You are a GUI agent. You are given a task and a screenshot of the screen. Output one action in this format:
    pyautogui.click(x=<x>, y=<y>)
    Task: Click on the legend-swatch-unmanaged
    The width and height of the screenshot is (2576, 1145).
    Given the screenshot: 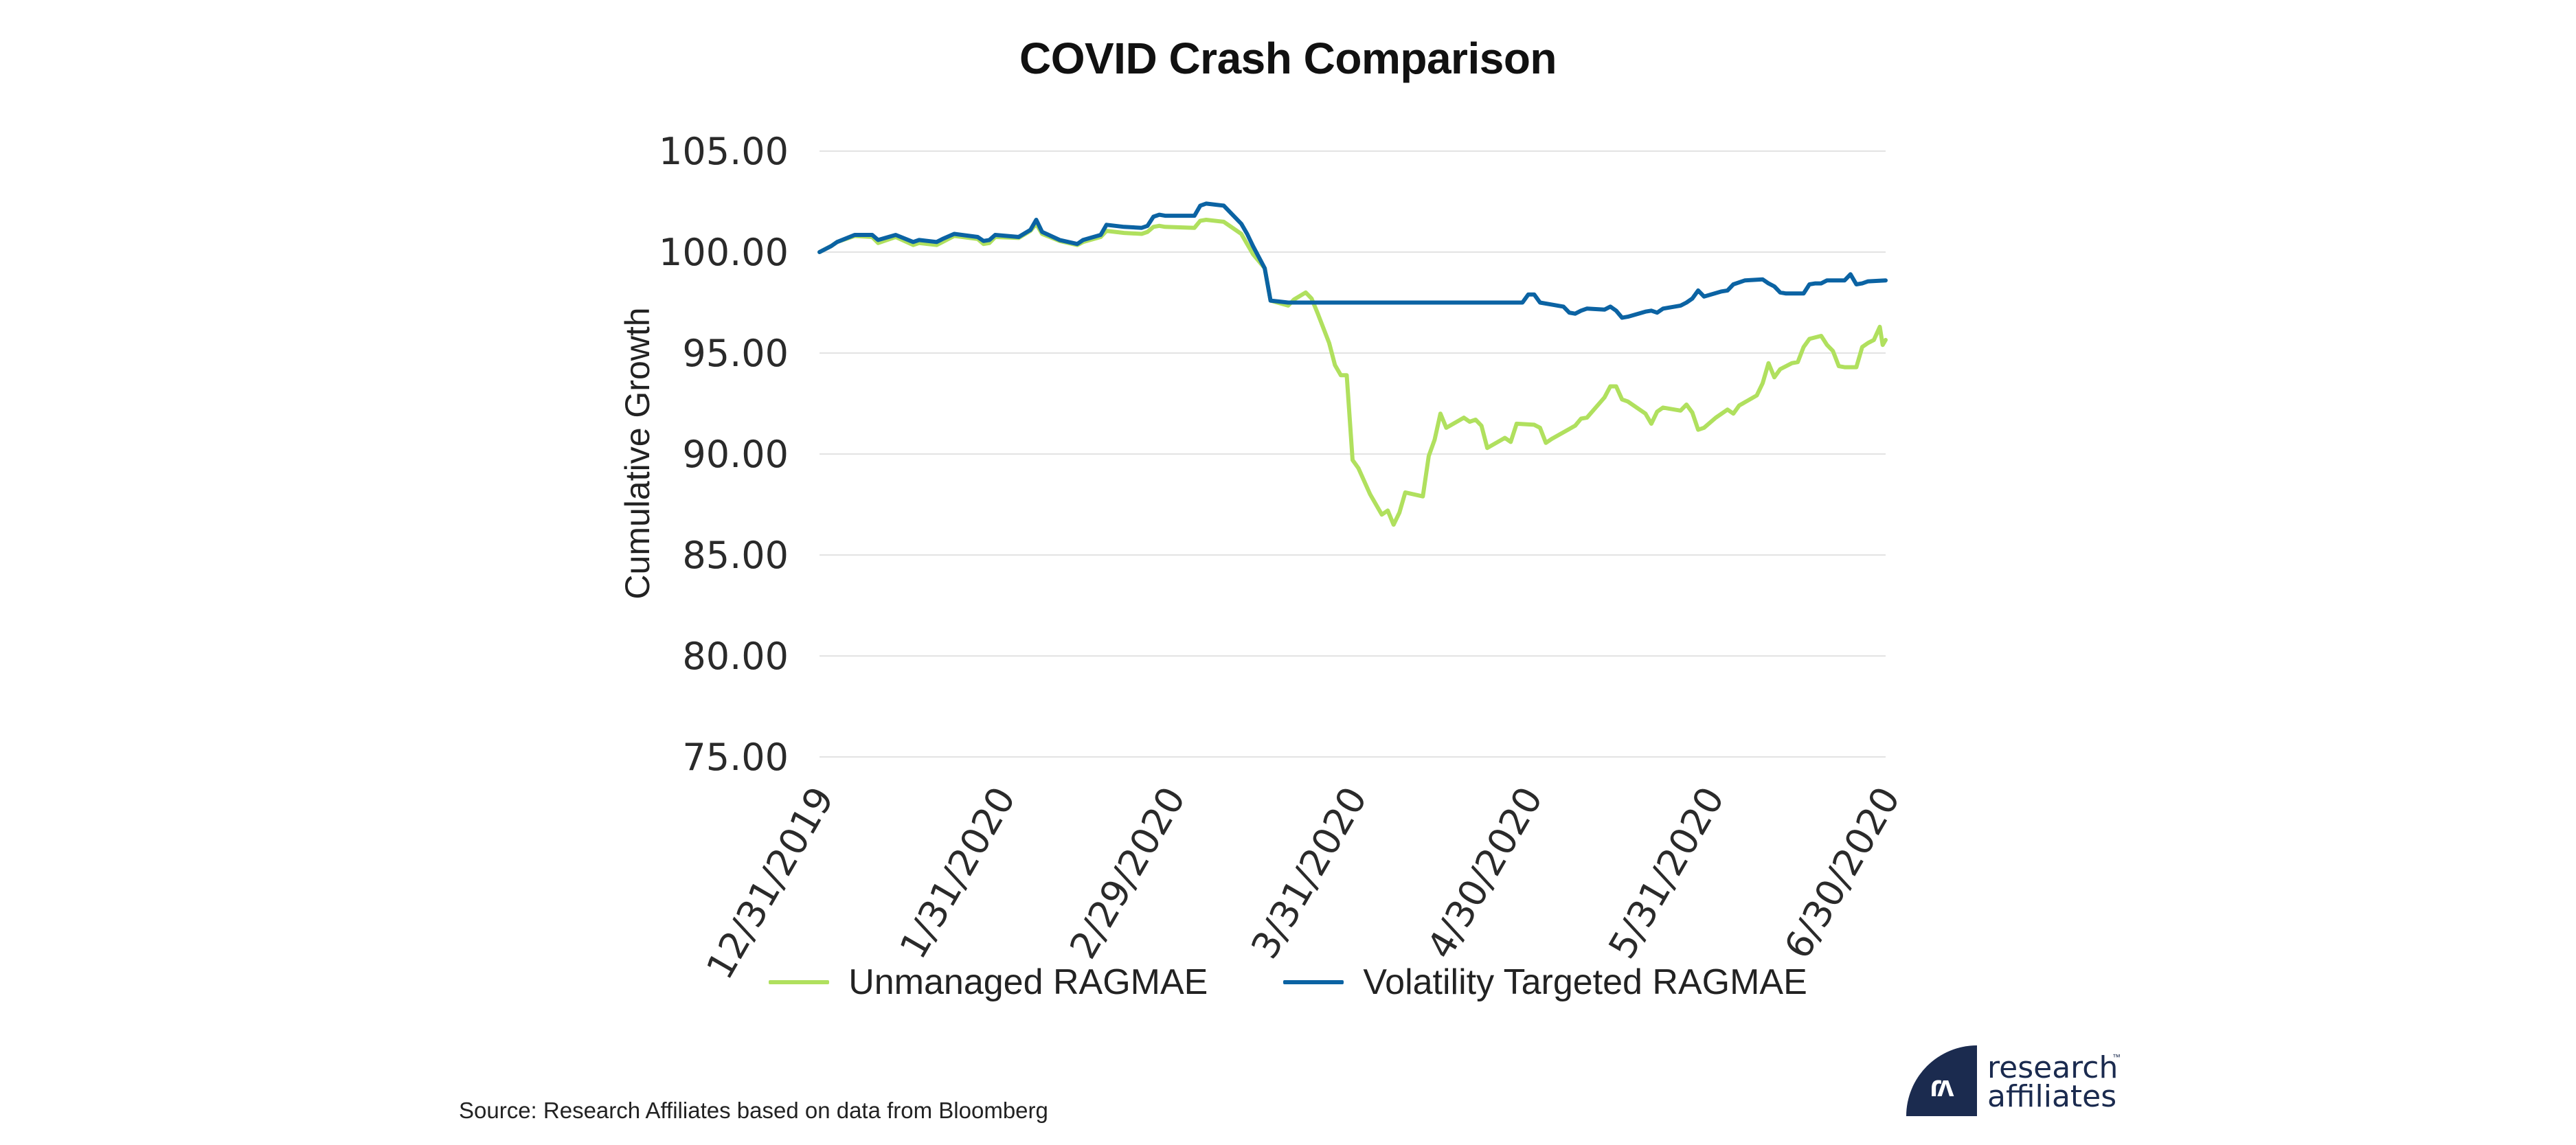 What is the action you would take?
    pyautogui.click(x=799, y=982)
    